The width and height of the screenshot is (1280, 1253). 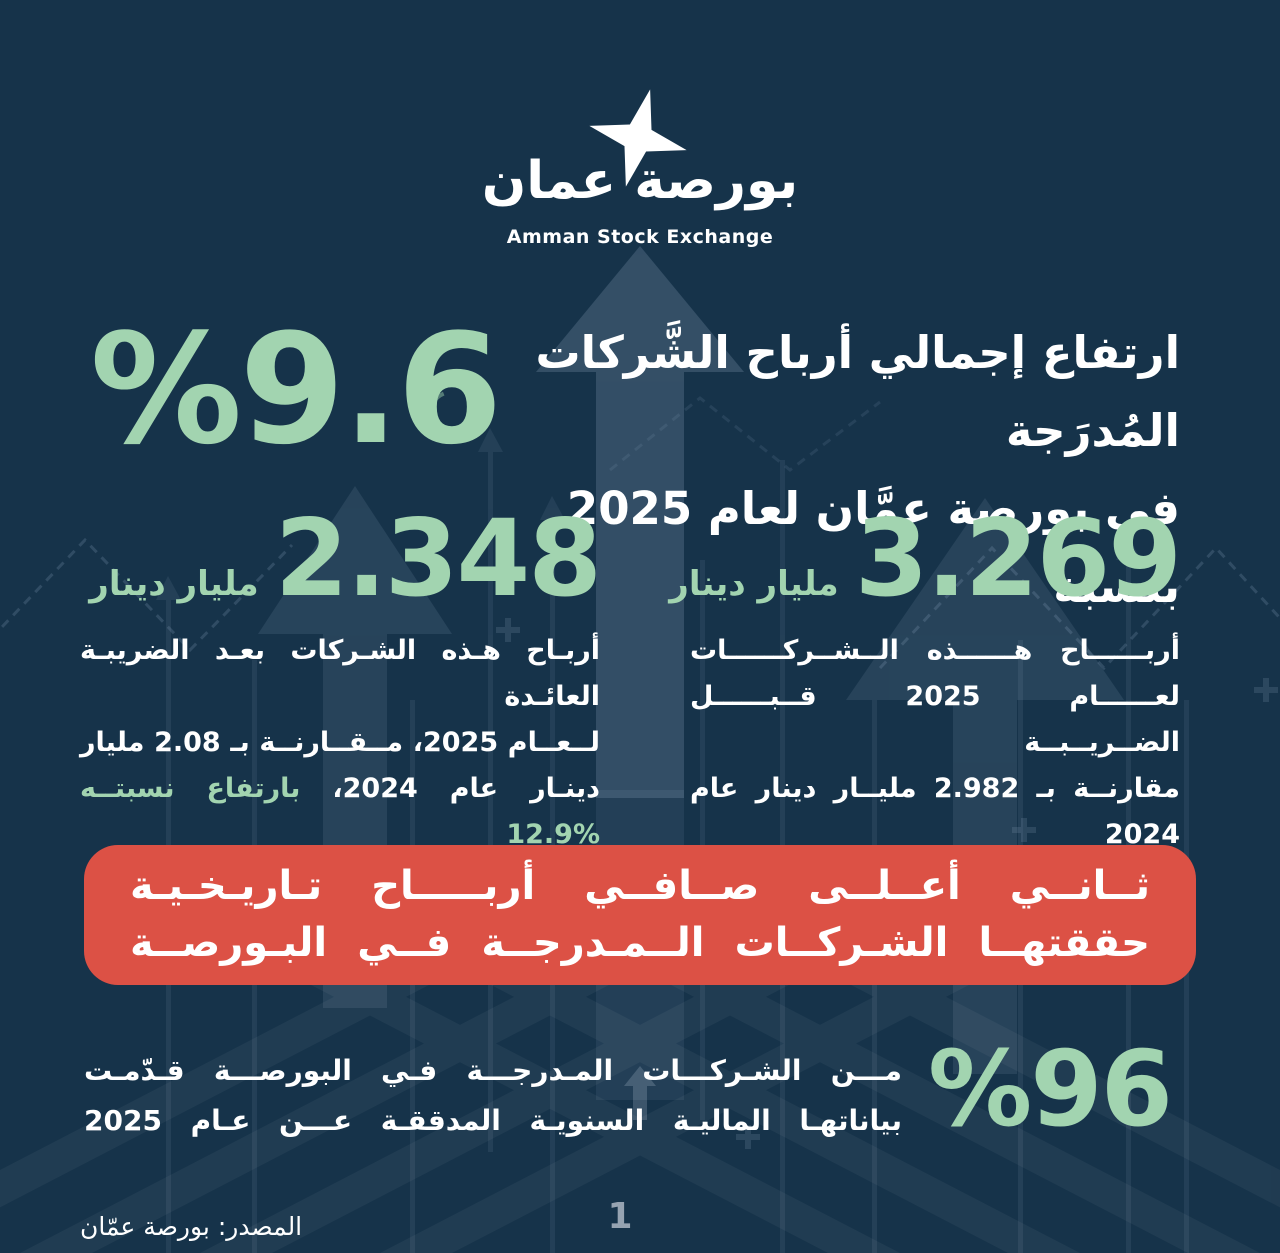 What do you see at coordinates (296, 389) in the screenshot?
I see `growth-percentage: %9.6` at bounding box center [296, 389].